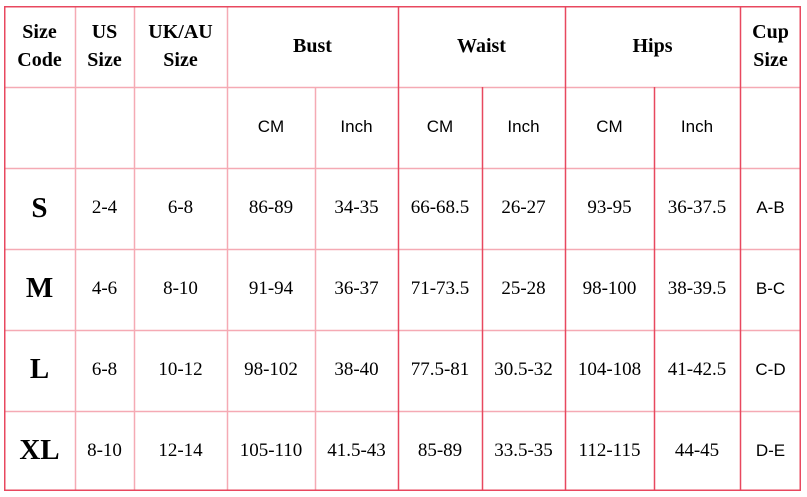  I want to click on cell-hips-in: 38-39.5, so click(697, 288).